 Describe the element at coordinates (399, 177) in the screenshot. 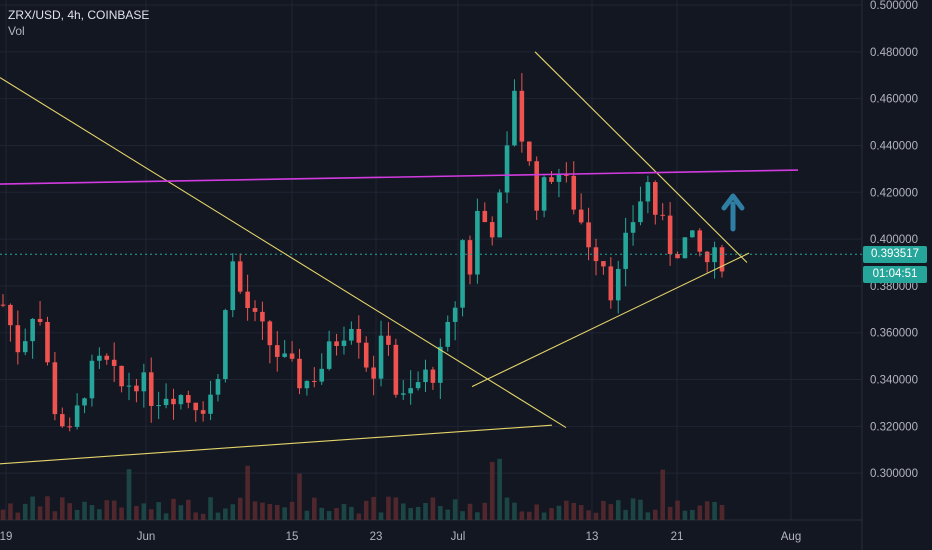

I see `trendline-horizontal-resistance` at that location.